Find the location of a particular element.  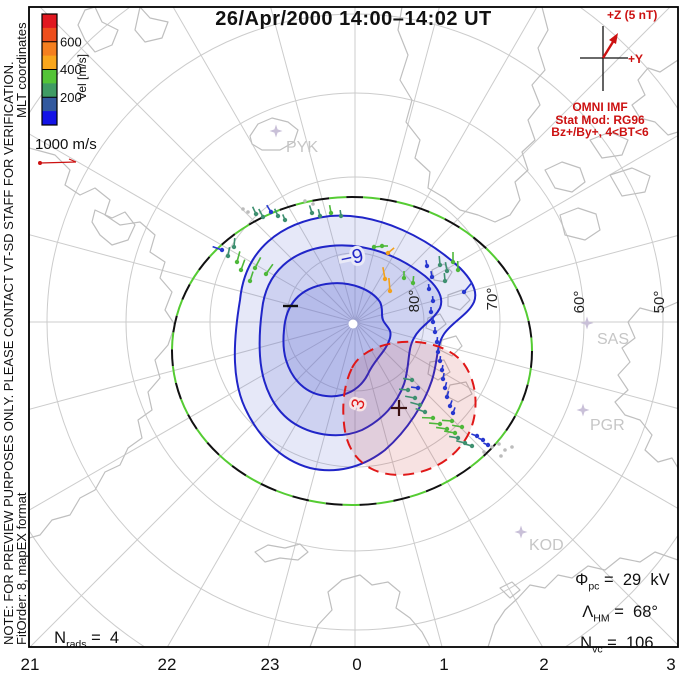

pole-marker is located at coordinates (353, 324).